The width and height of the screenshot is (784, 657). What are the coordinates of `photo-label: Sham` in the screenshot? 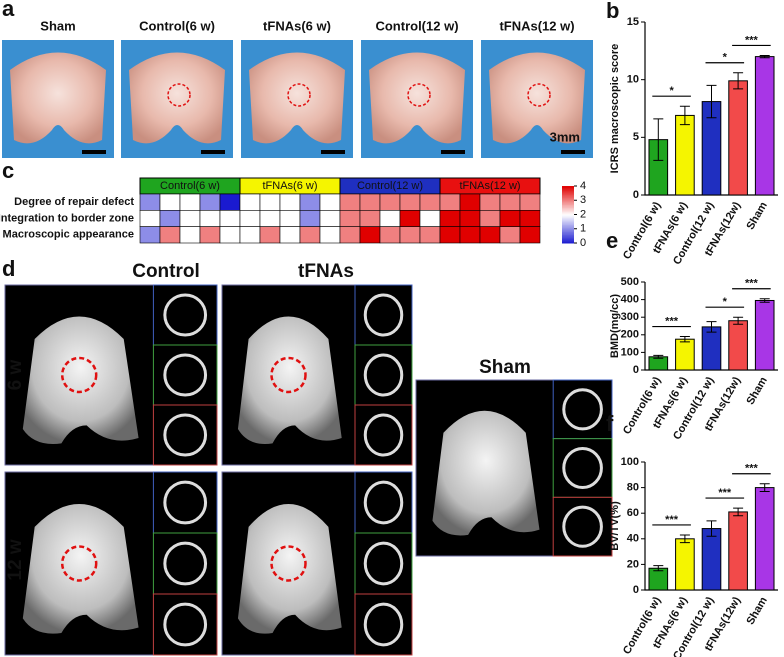 It's located at (57, 25).